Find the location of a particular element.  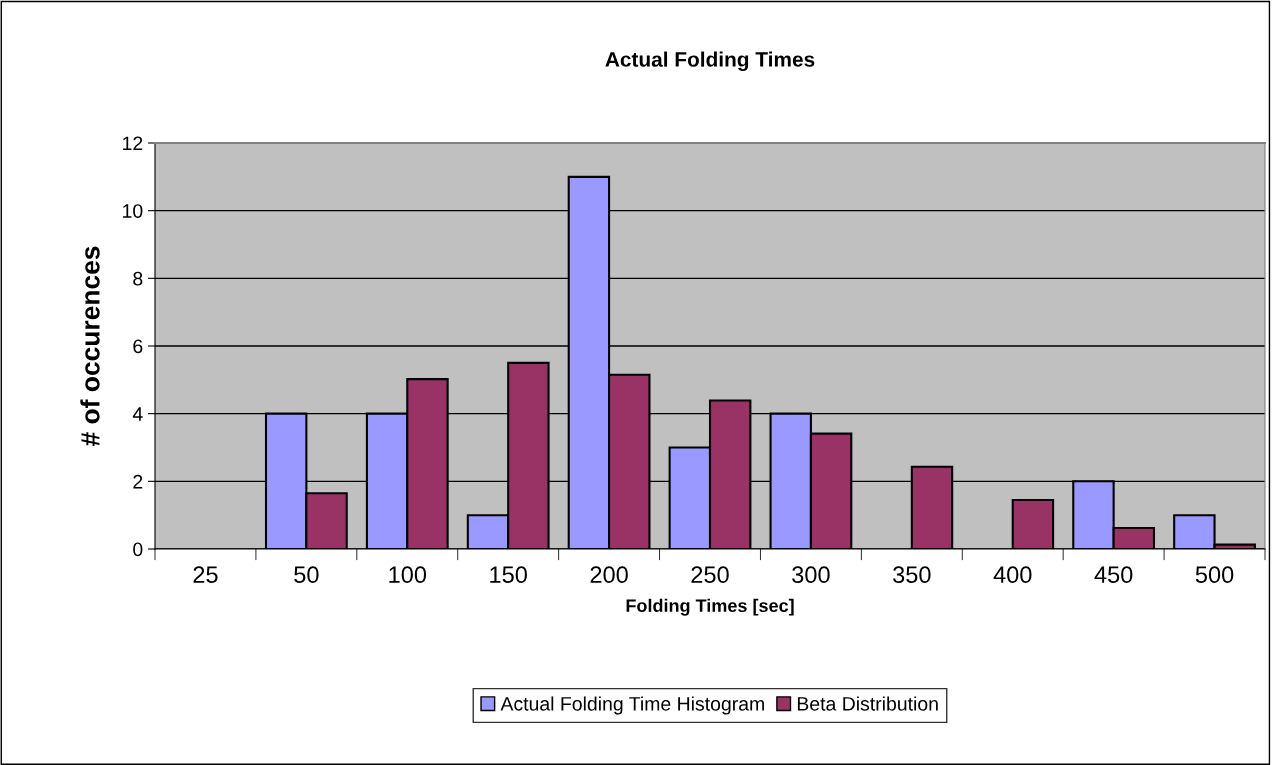

y-tick-label: 2 is located at coordinates (138, 481).